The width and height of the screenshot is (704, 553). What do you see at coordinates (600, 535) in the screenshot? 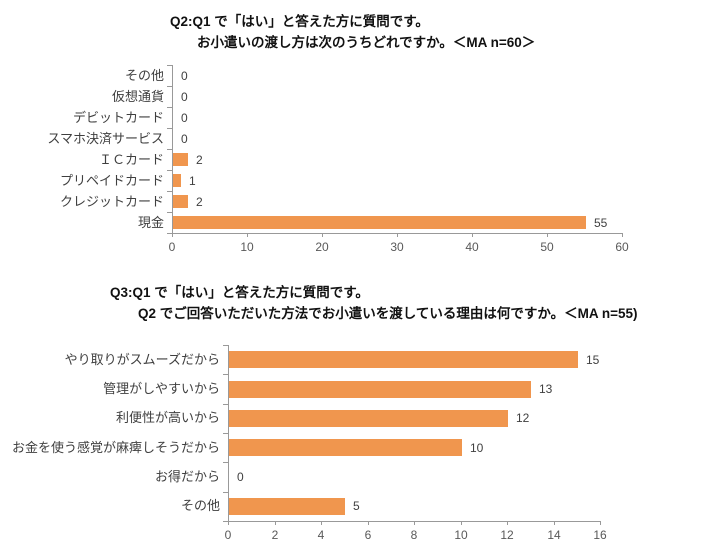
I see `x-tick-label: 16` at bounding box center [600, 535].